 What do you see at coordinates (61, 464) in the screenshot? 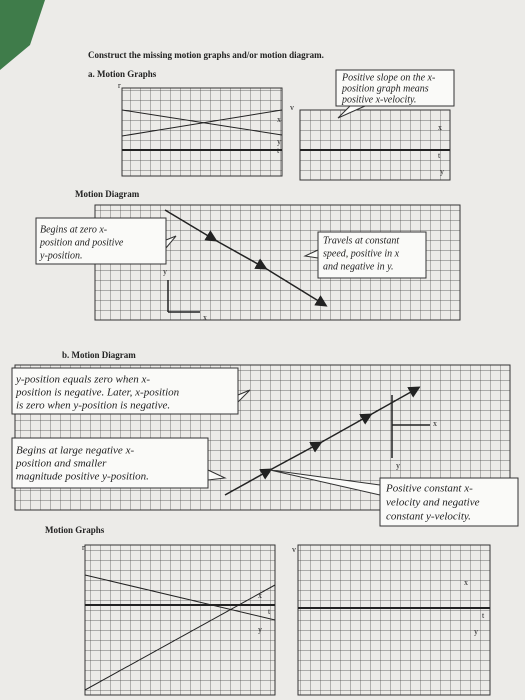
I see `note-line: position and smaller` at bounding box center [61, 464].